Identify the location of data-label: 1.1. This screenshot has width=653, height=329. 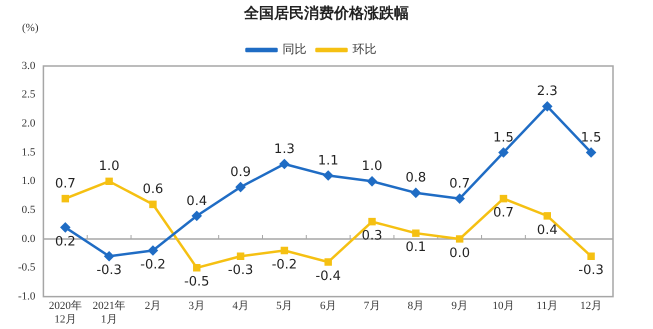
(328, 160).